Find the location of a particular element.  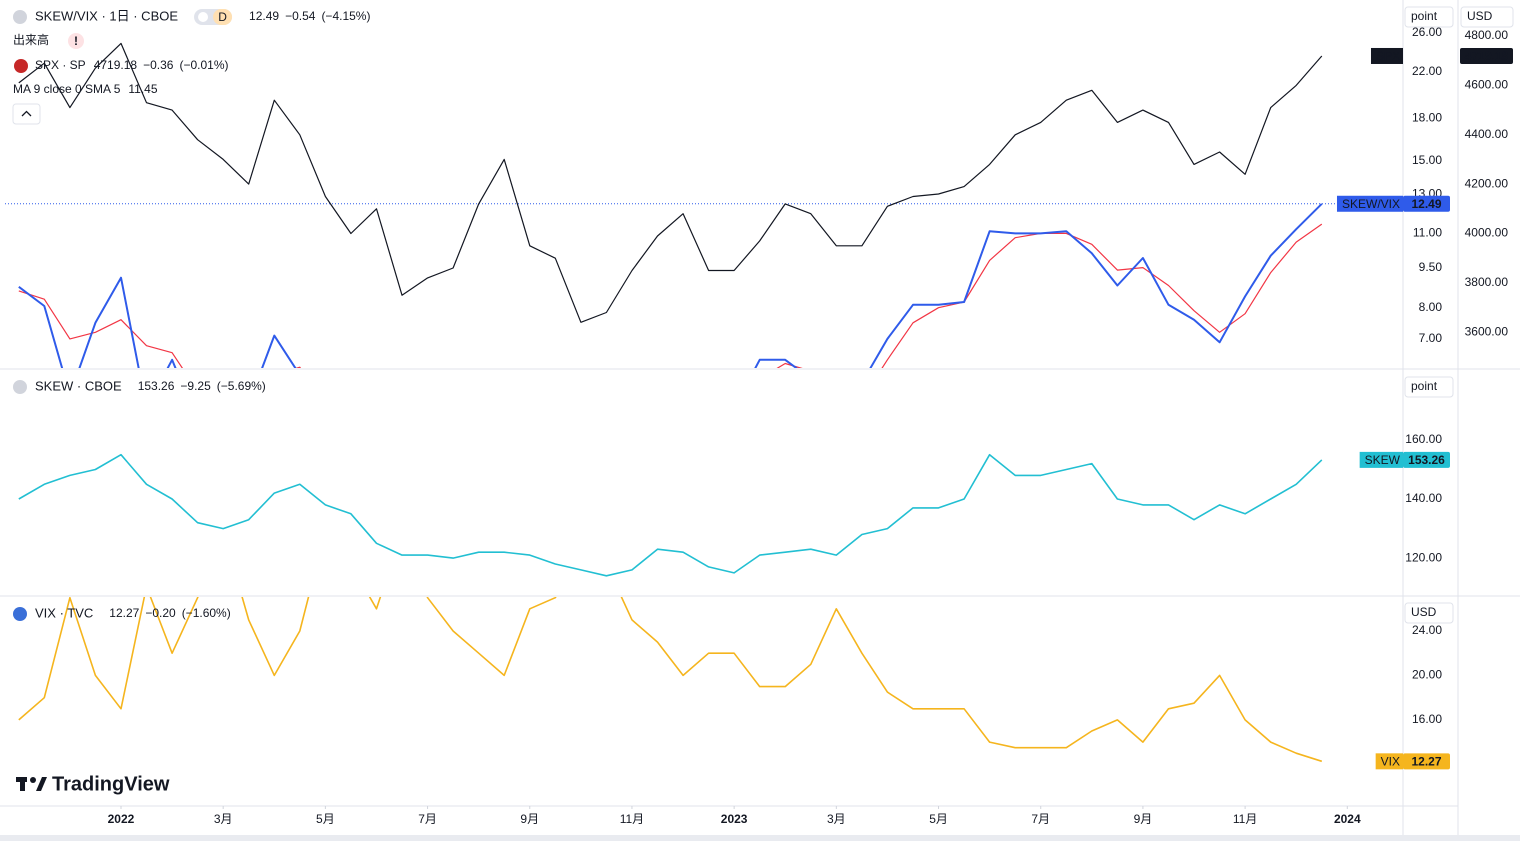

legend-change: −0.20 is located at coordinates (160, 613).